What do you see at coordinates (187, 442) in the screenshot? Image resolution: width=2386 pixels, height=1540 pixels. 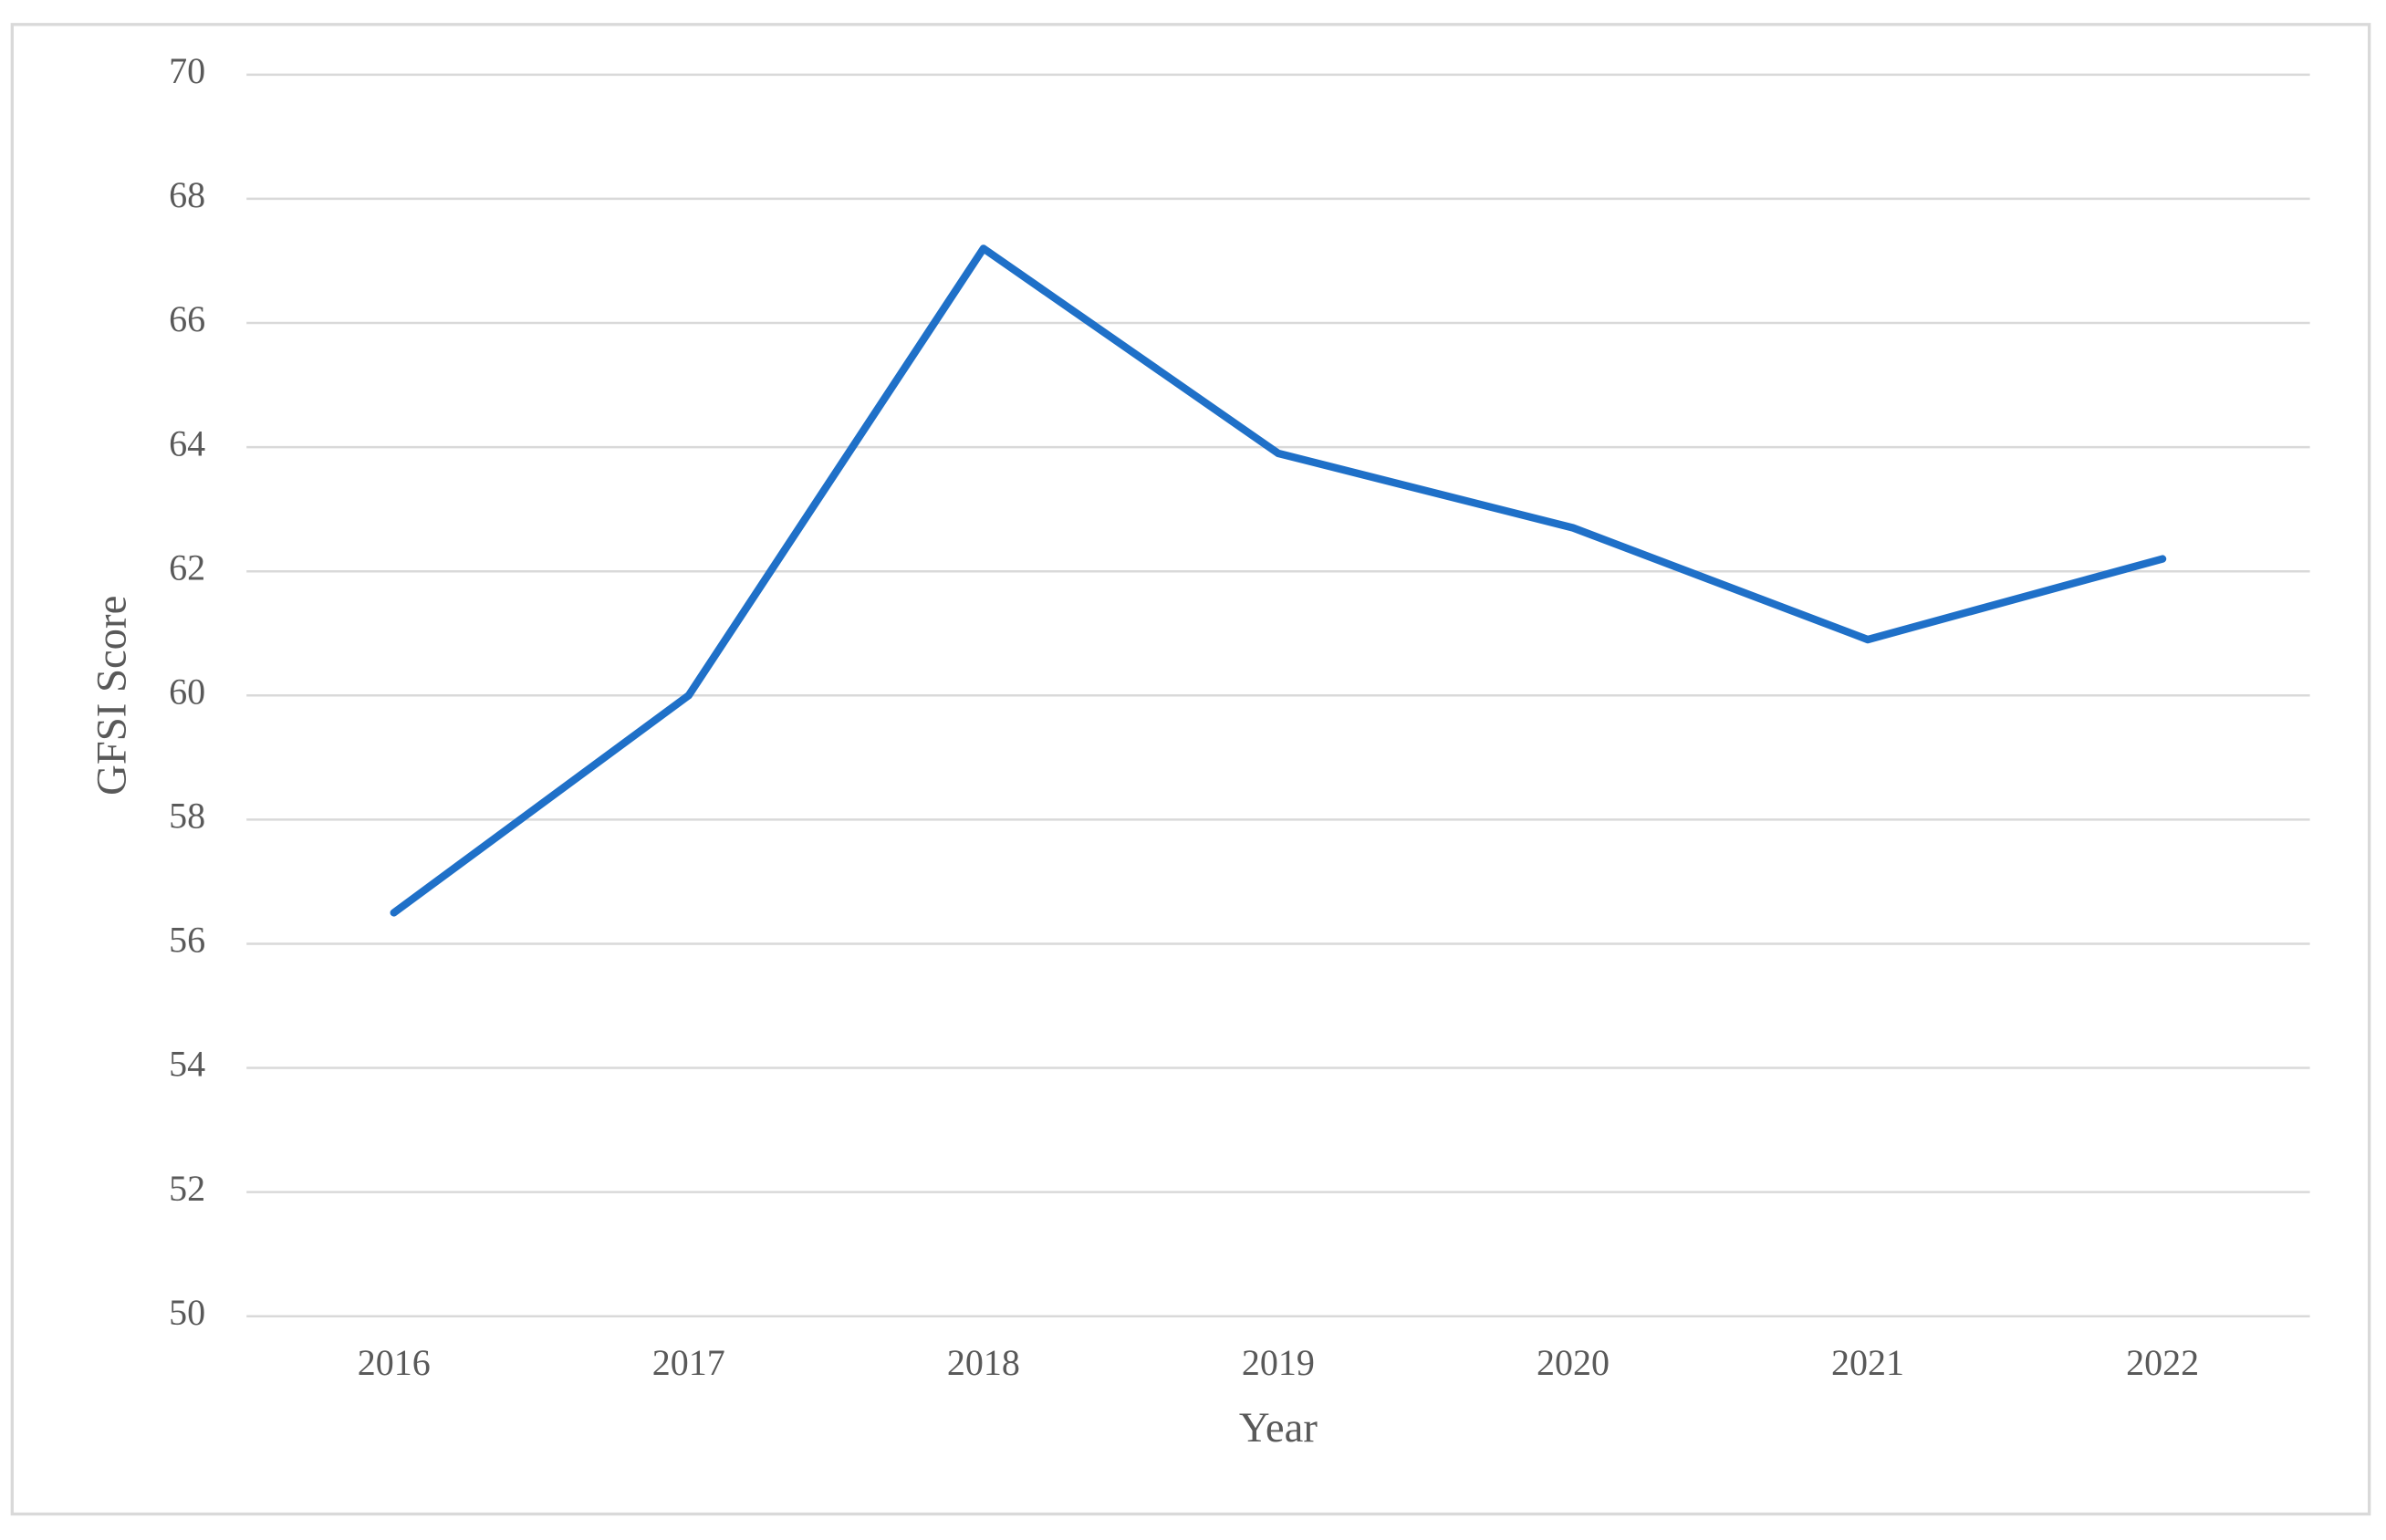 I see `y-tick-label: 64` at bounding box center [187, 442].